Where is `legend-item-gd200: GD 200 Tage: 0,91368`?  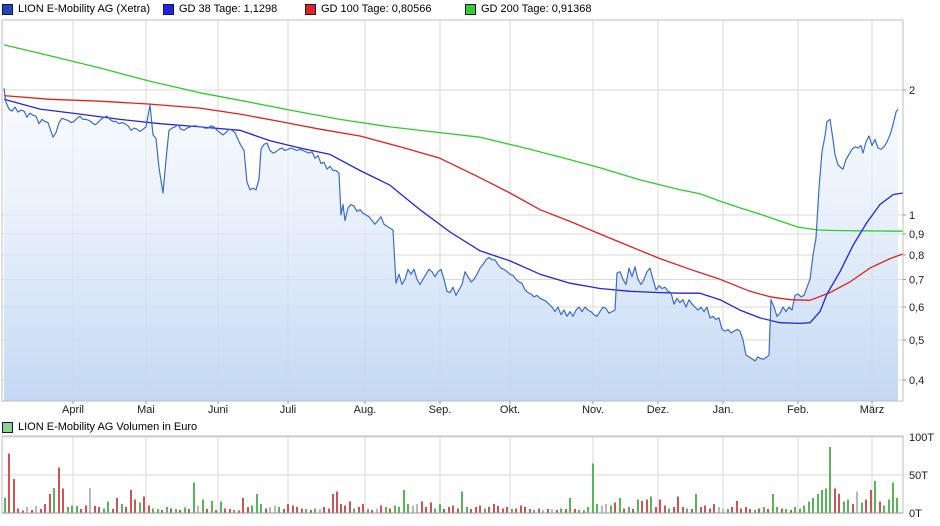
legend-item-gd200: GD 200 Tage: 0,91368 is located at coordinates (528, 9).